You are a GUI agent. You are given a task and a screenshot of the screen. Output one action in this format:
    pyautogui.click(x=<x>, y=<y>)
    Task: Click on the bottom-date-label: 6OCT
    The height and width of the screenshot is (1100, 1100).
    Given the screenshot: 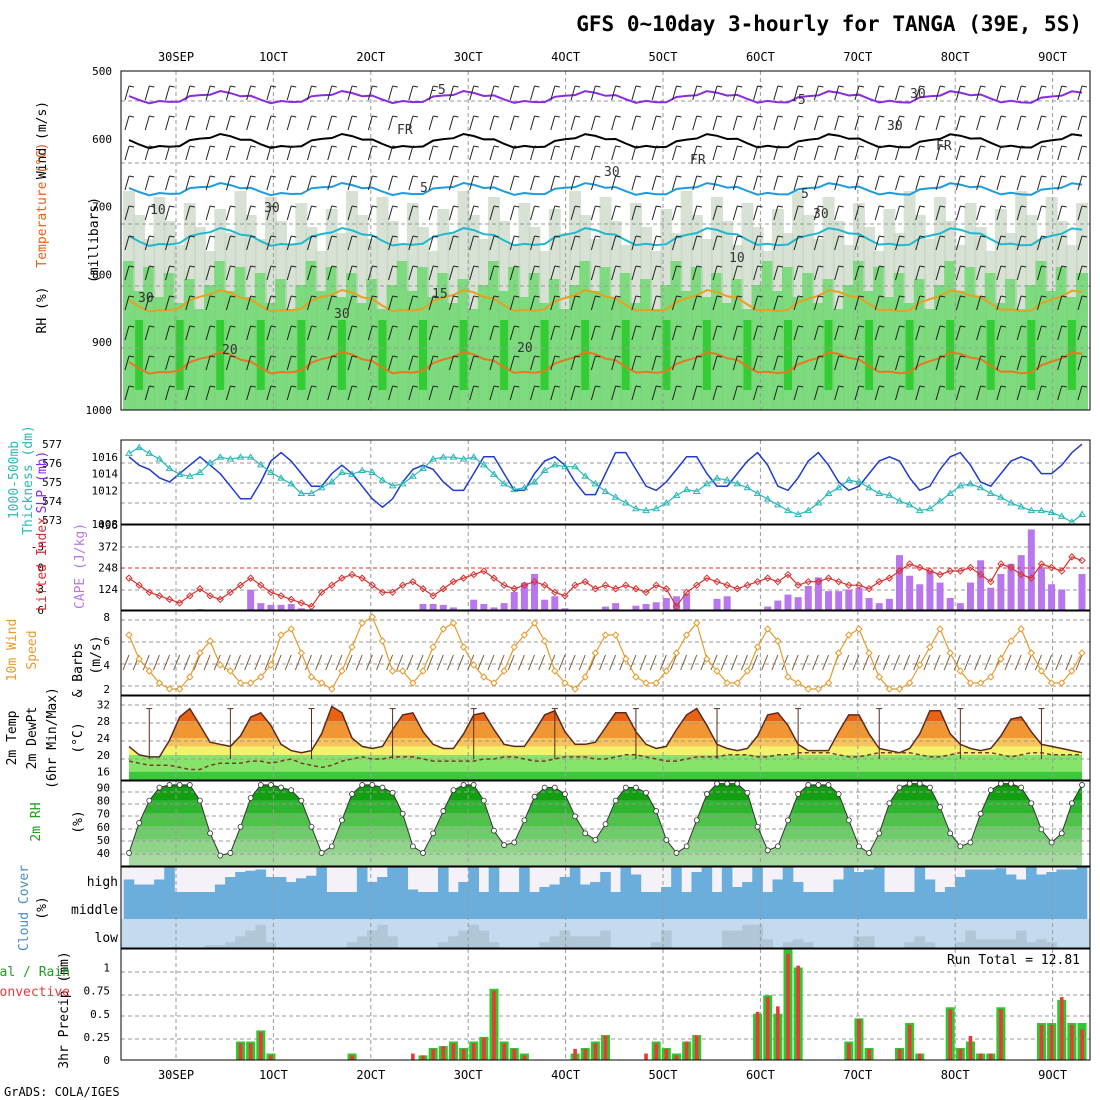 What is the action you would take?
    pyautogui.click(x=760, y=1075)
    